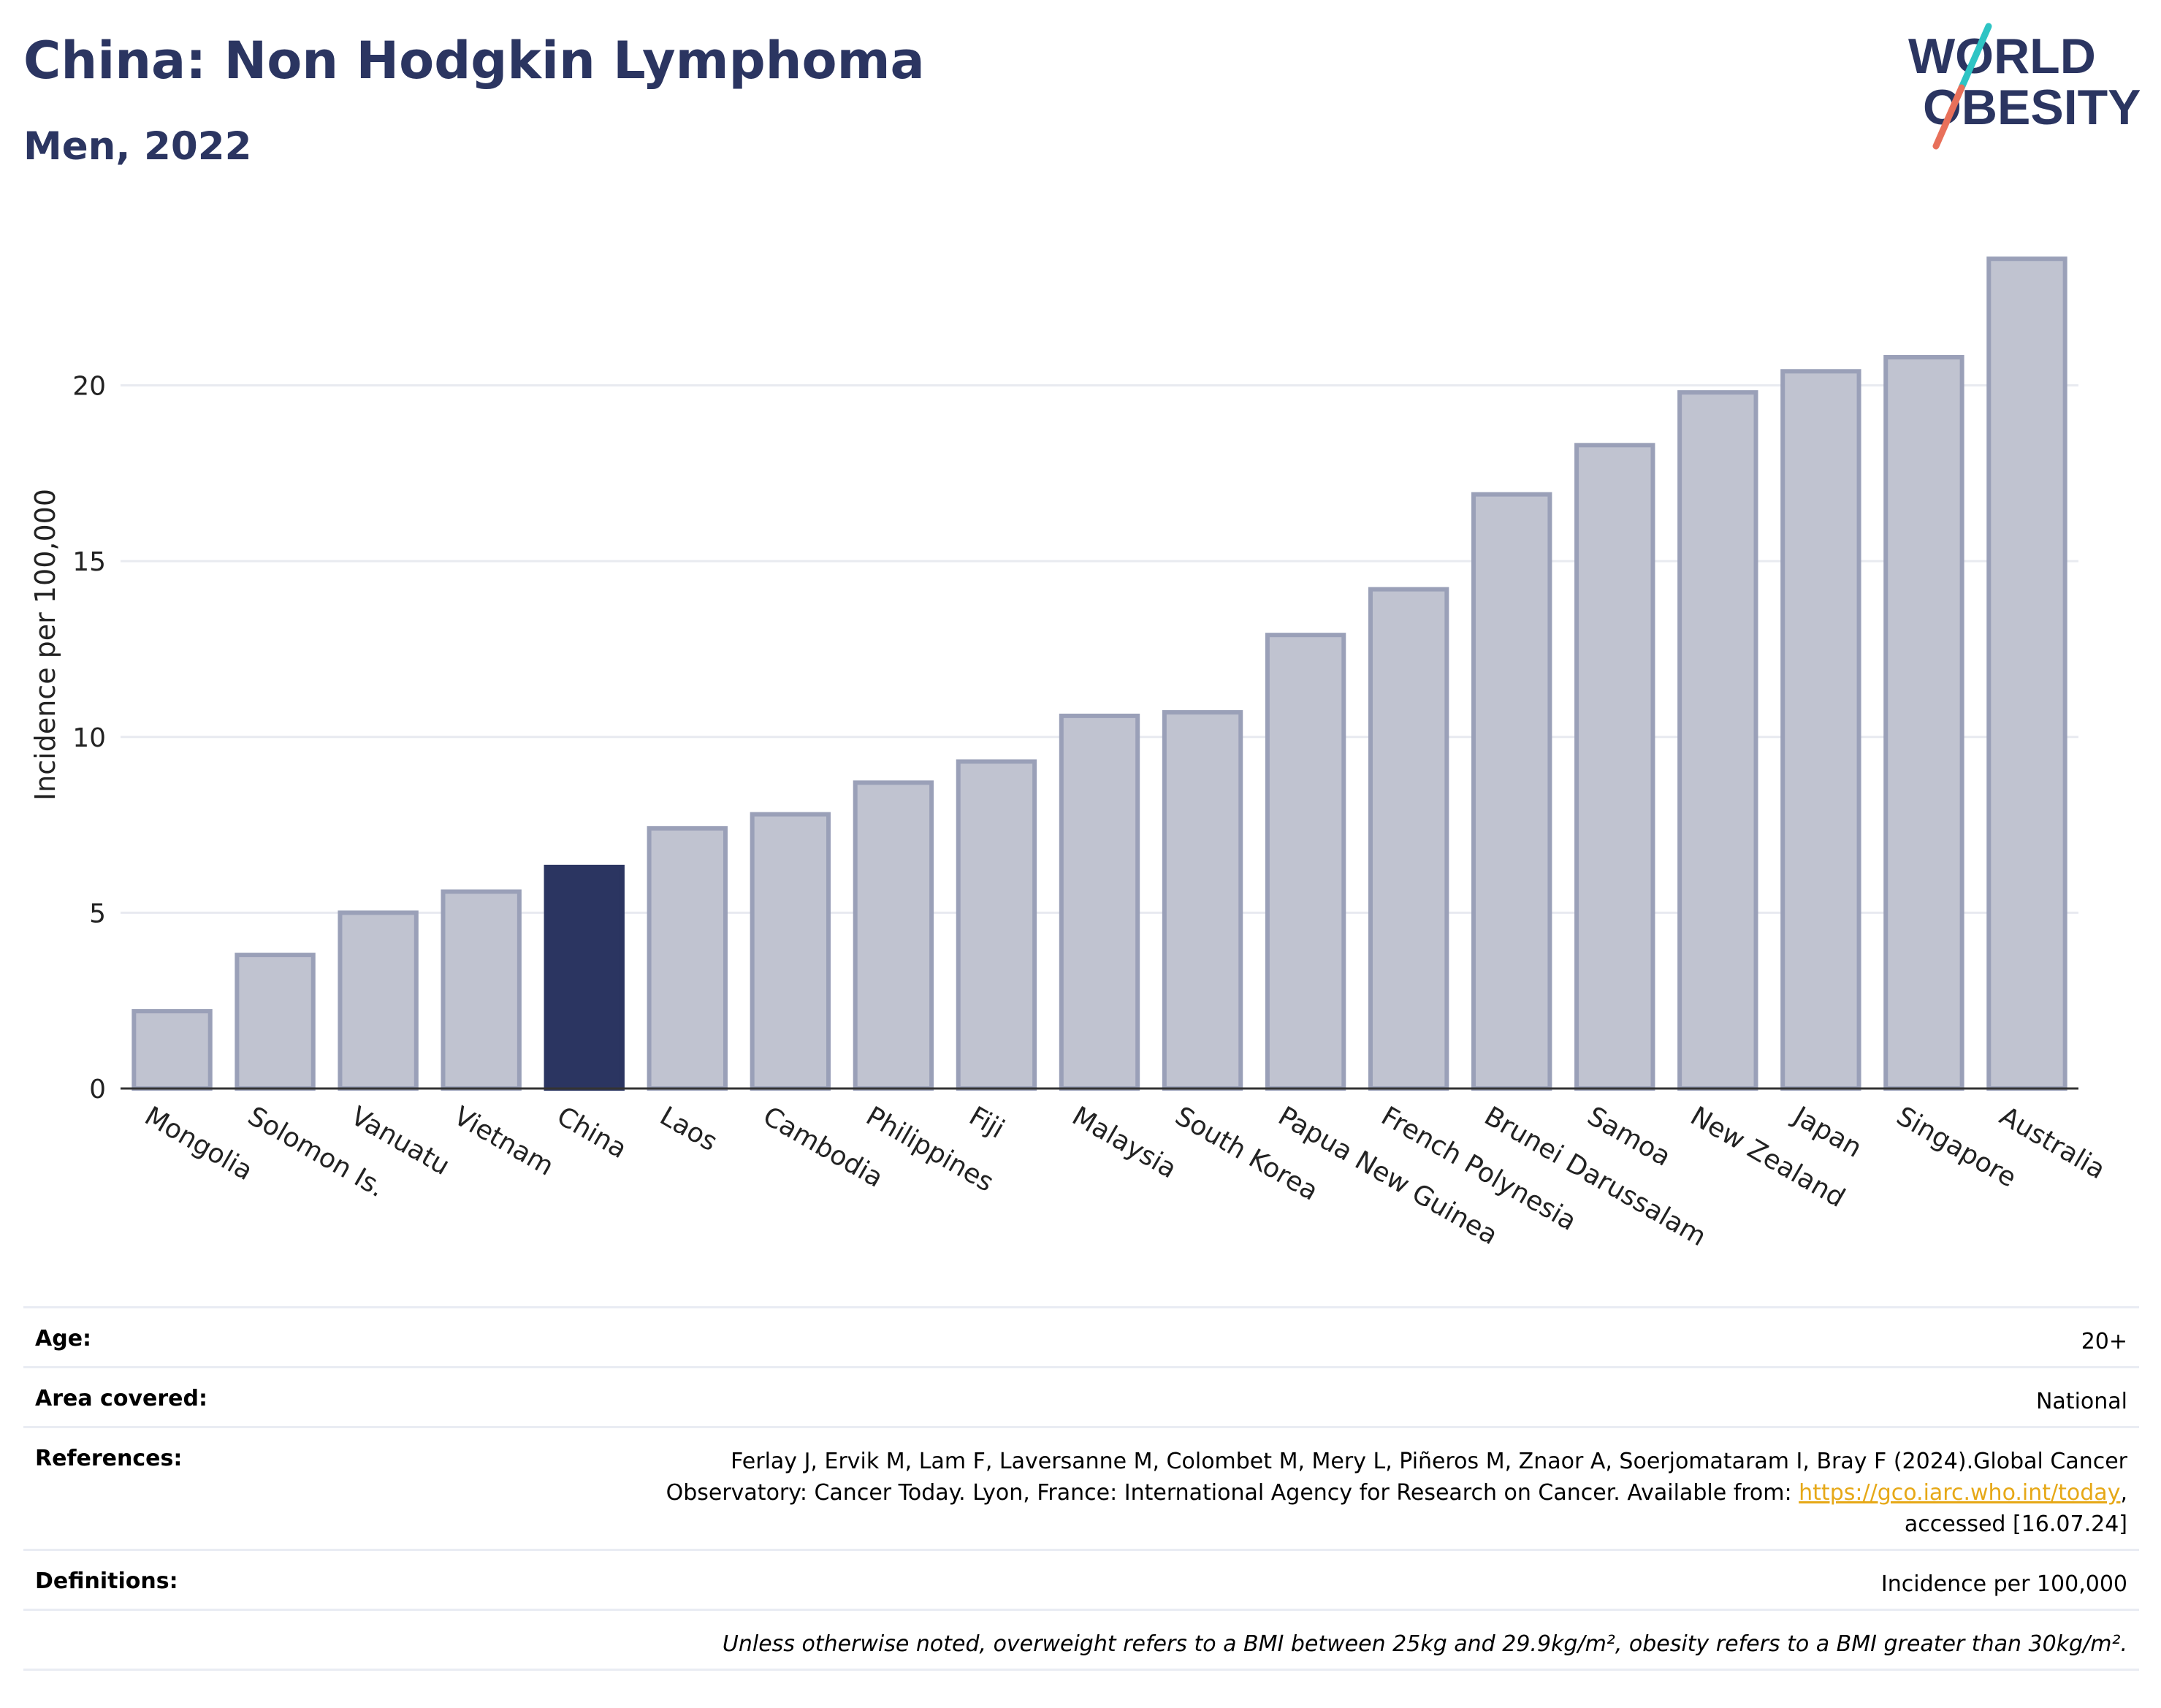 The width and height of the screenshot is (2161, 1708). Describe the element at coordinates (64, 1338) in the screenshot. I see `age-label: Age:` at that location.